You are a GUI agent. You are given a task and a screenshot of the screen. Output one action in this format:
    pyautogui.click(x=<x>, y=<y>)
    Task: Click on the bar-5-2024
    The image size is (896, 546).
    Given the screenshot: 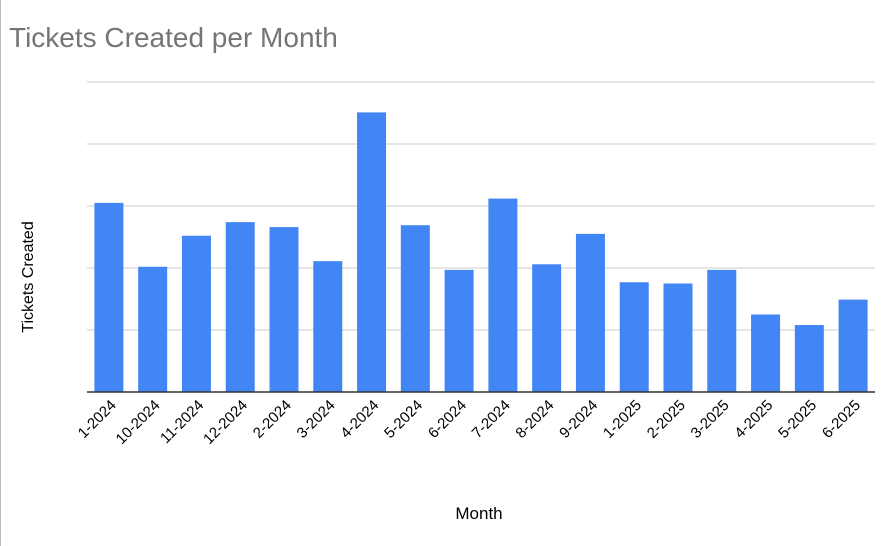 What is the action you would take?
    pyautogui.click(x=415, y=308)
    